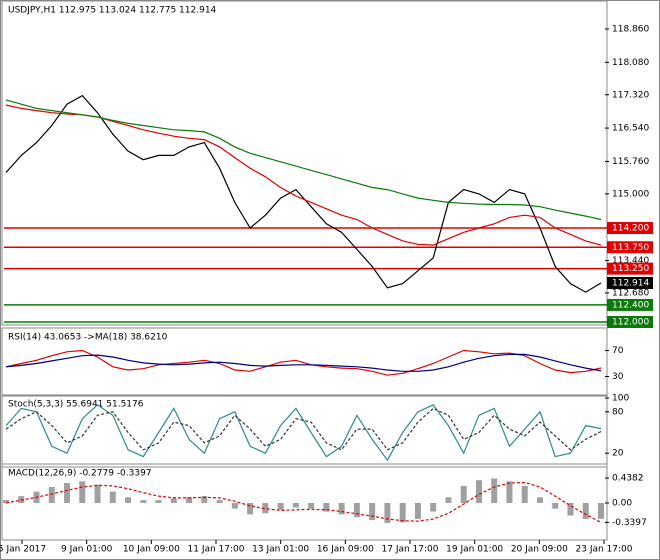 Image resolution: width=660 pixels, height=560 pixels. What do you see at coordinates (216, 550) in the screenshot?
I see `x-tick-label: 11 Jan 17:00` at bounding box center [216, 550].